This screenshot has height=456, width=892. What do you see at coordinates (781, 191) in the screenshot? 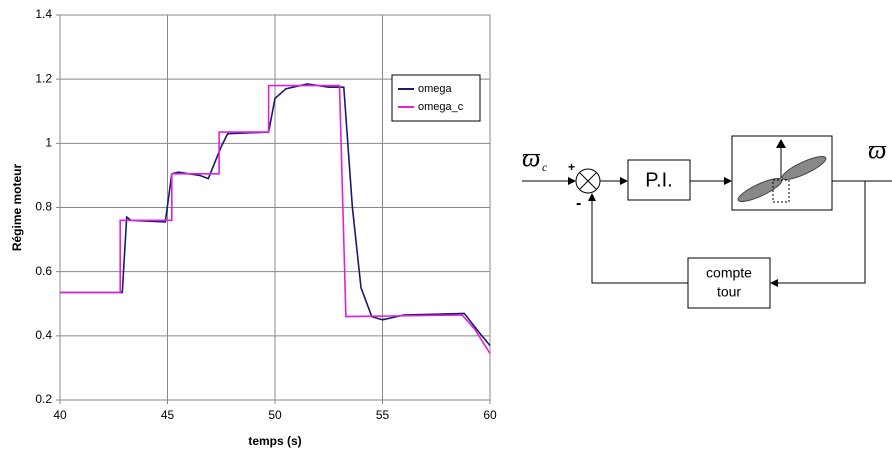
I see `motor-body` at bounding box center [781, 191].